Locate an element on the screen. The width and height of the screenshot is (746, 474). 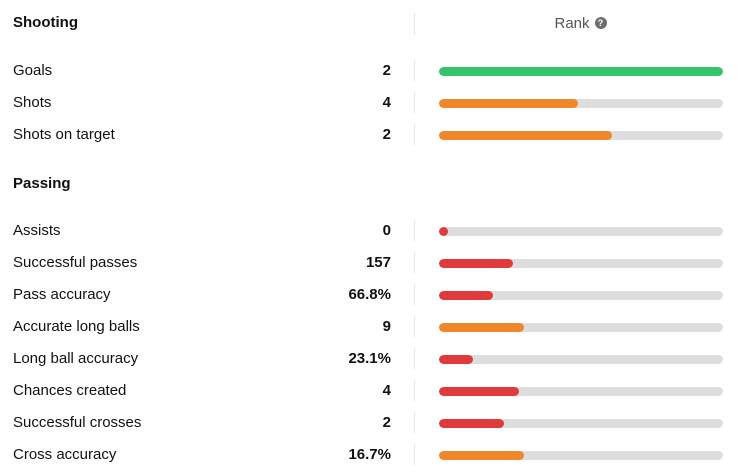
rank-header: Rank ? is located at coordinates (580, 23).